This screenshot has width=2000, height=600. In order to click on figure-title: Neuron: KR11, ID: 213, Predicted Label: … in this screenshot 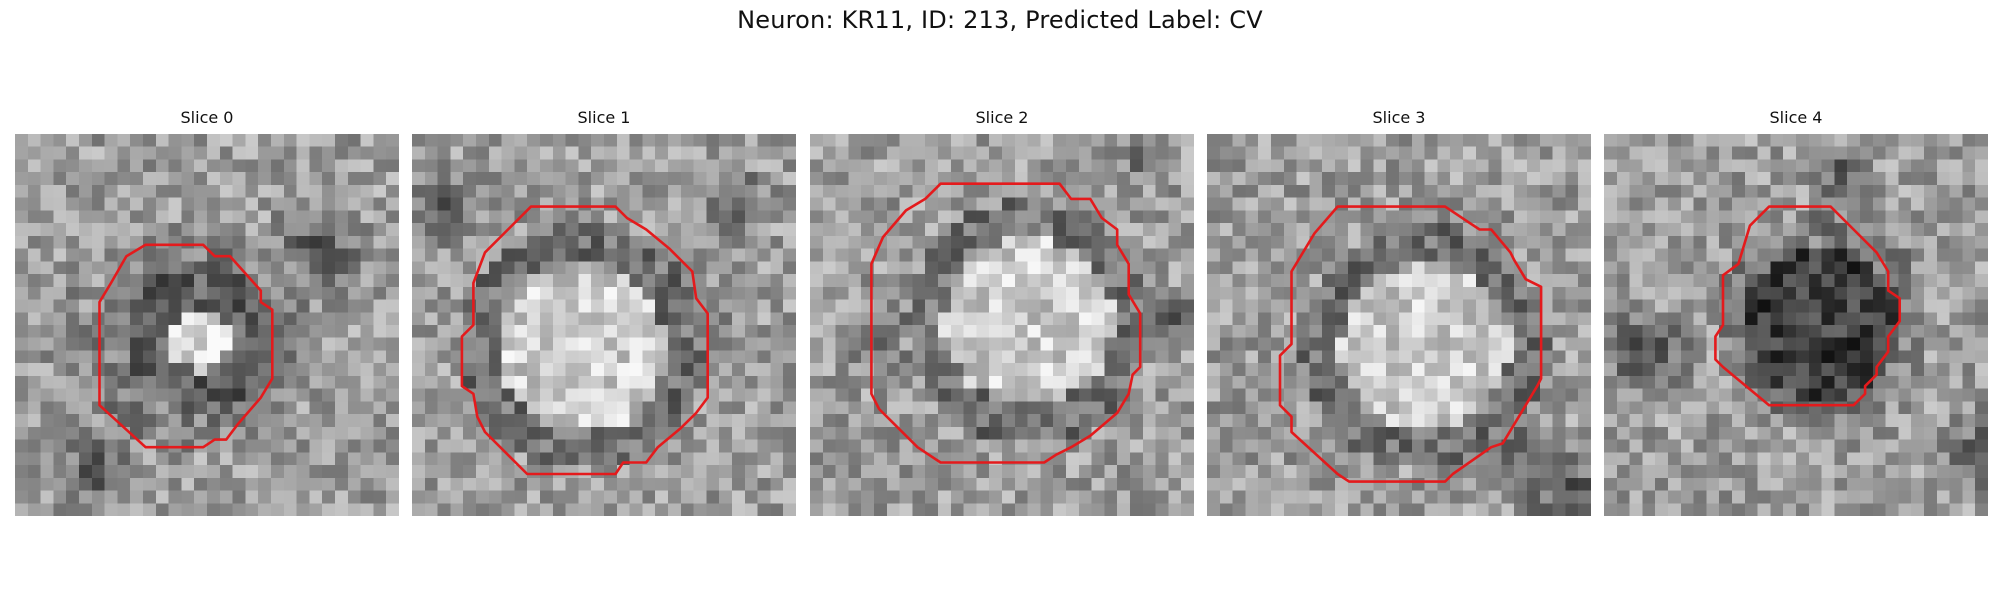, I will do `click(1000, 20)`.